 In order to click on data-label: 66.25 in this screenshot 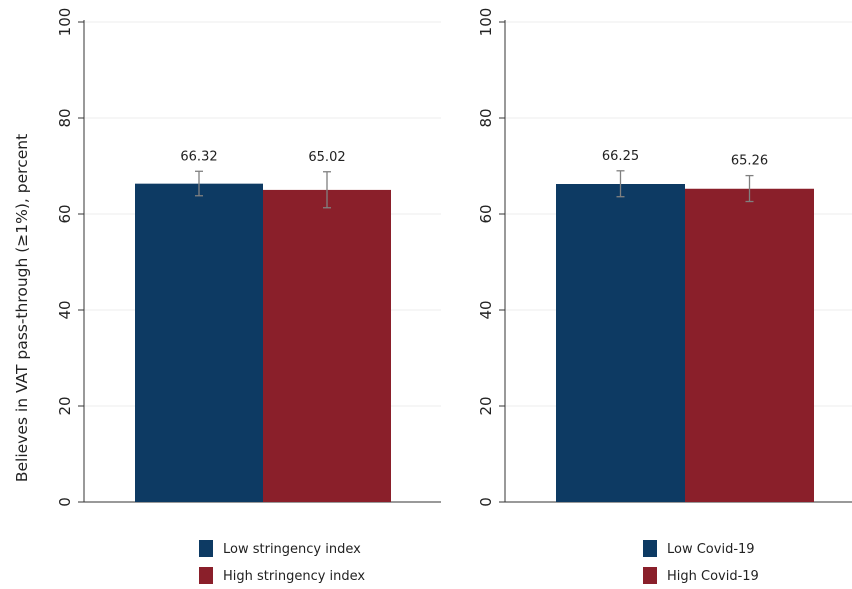, I will do `click(620, 156)`.